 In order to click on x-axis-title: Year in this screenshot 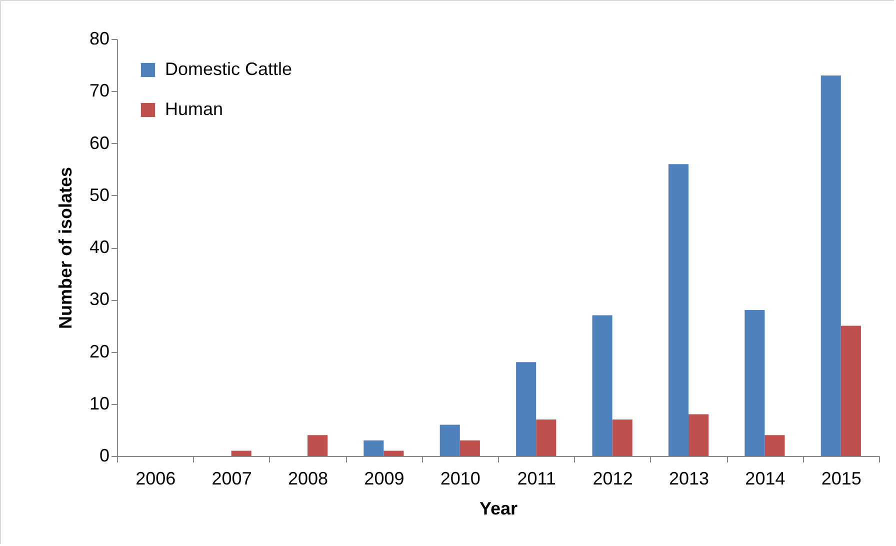, I will do `click(498, 508)`.